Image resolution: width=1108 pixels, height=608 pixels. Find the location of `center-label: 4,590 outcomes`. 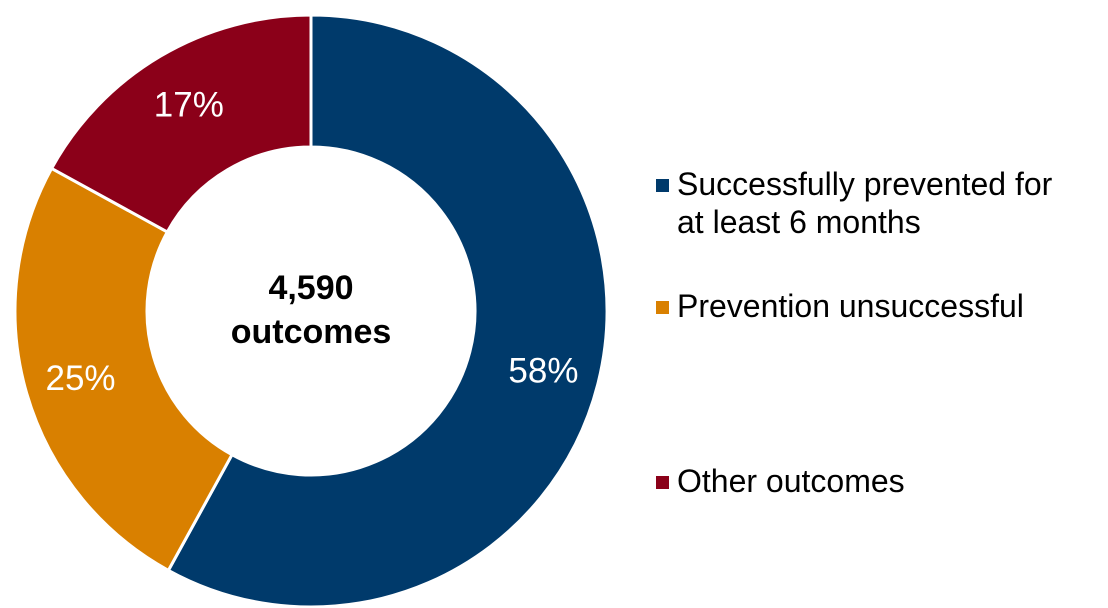

center-label: 4,590 outcomes is located at coordinates (311, 310).